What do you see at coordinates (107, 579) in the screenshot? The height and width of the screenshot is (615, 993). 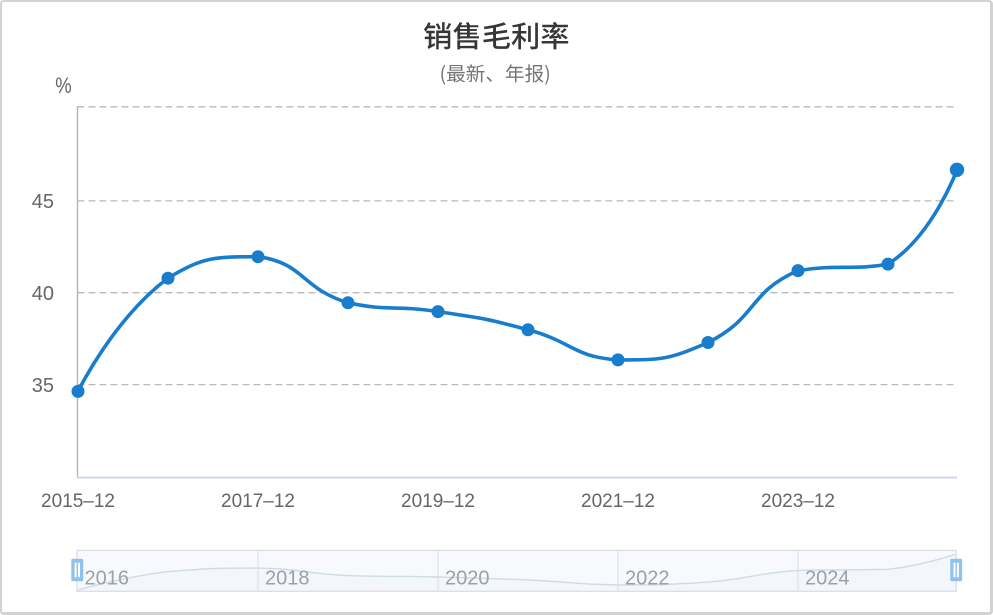 I see `svg-text: 2016` at bounding box center [107, 579].